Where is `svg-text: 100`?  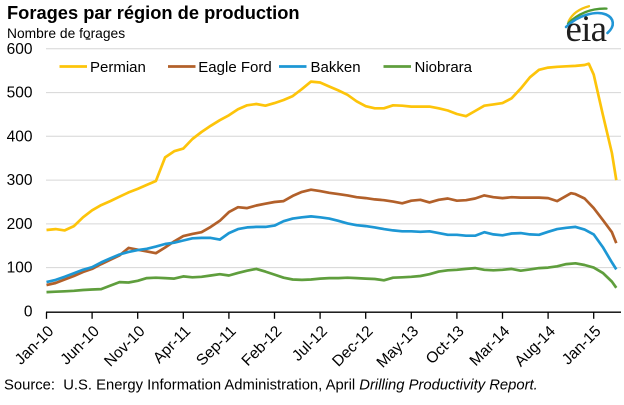
svg-text: 100 is located at coordinates (20, 268).